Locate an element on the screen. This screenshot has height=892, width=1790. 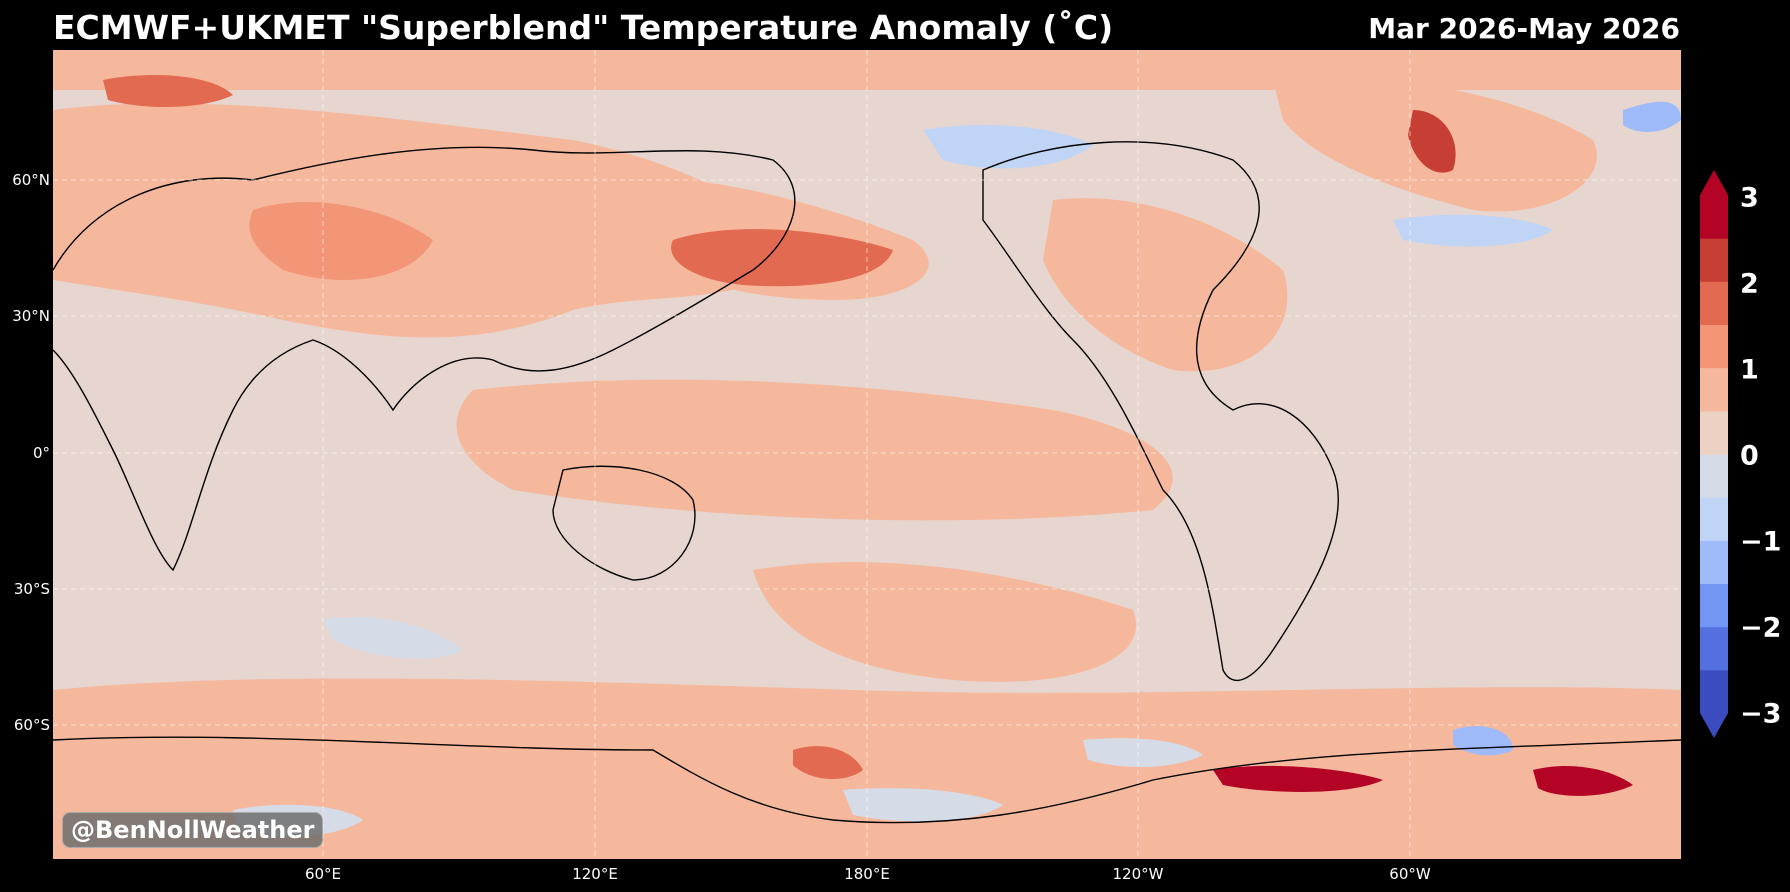
colorbar-bands is located at coordinates (1714, 454).